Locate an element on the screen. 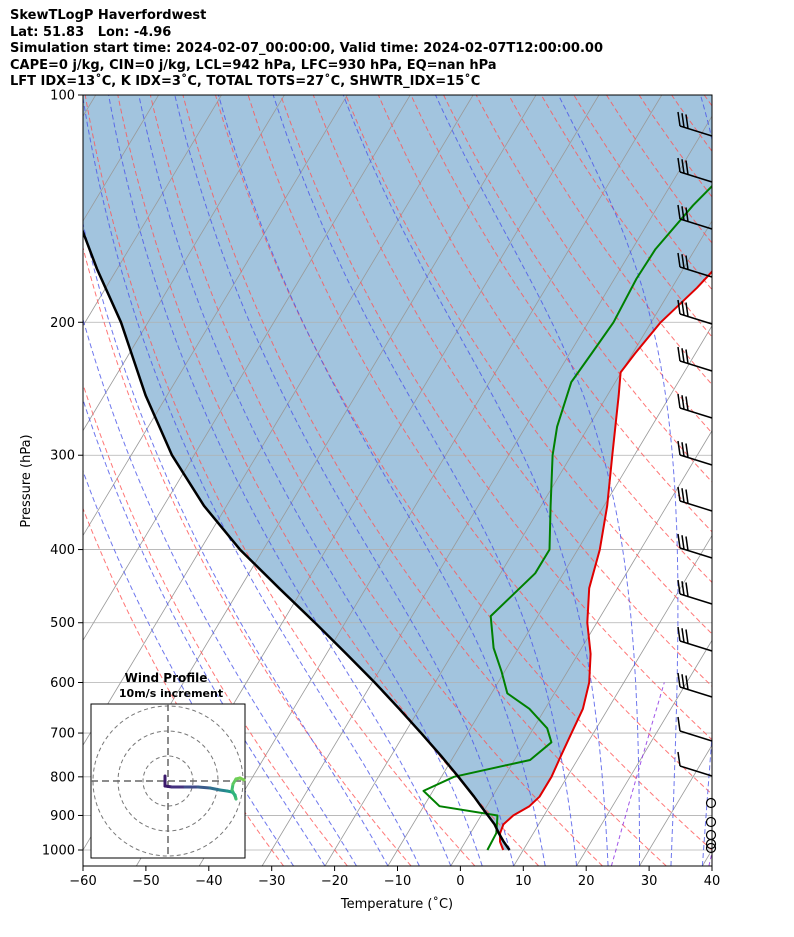  y-tick-label: 900 is located at coordinates (62, 816).